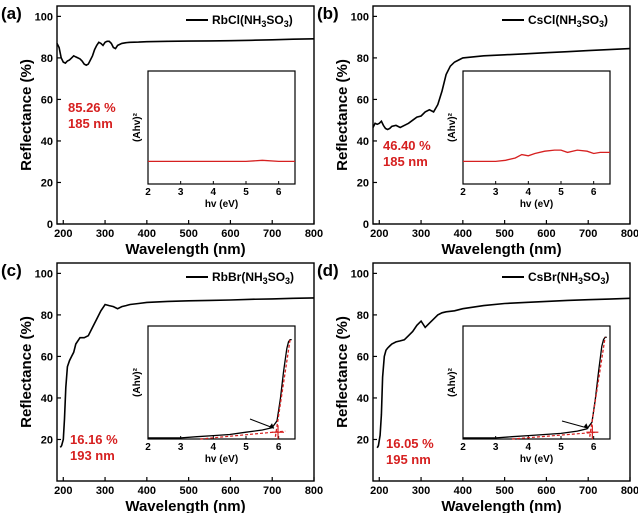  I want to click on annotation-text: 193 nm, so click(92, 455).